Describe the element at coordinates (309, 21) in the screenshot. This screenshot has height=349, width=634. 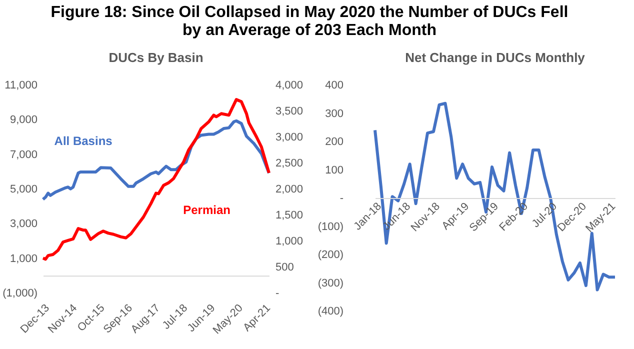
I see `text: Figure 18: Since Oil Collapsed in May 2020 the Number of DUCs Fell by an Average of 203 Each Month` at that location.